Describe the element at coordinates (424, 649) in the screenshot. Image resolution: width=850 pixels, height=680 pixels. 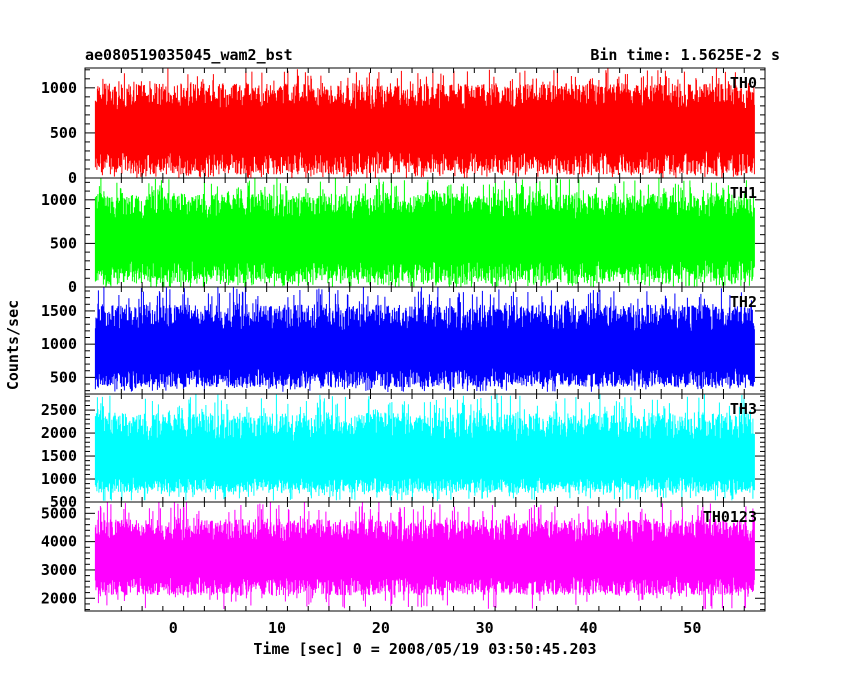
I see `x-axis-label: Time [sec] 0 = 2008/05/19 03:50:45.203` at that location.